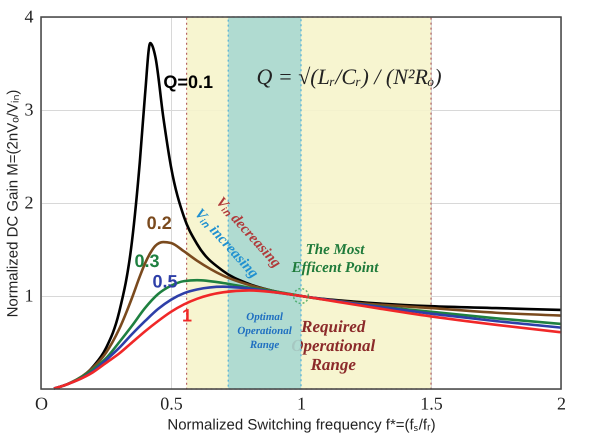  What do you see at coordinates (431, 404) in the screenshot?
I see `x-tick-label: 1.5` at bounding box center [431, 404].